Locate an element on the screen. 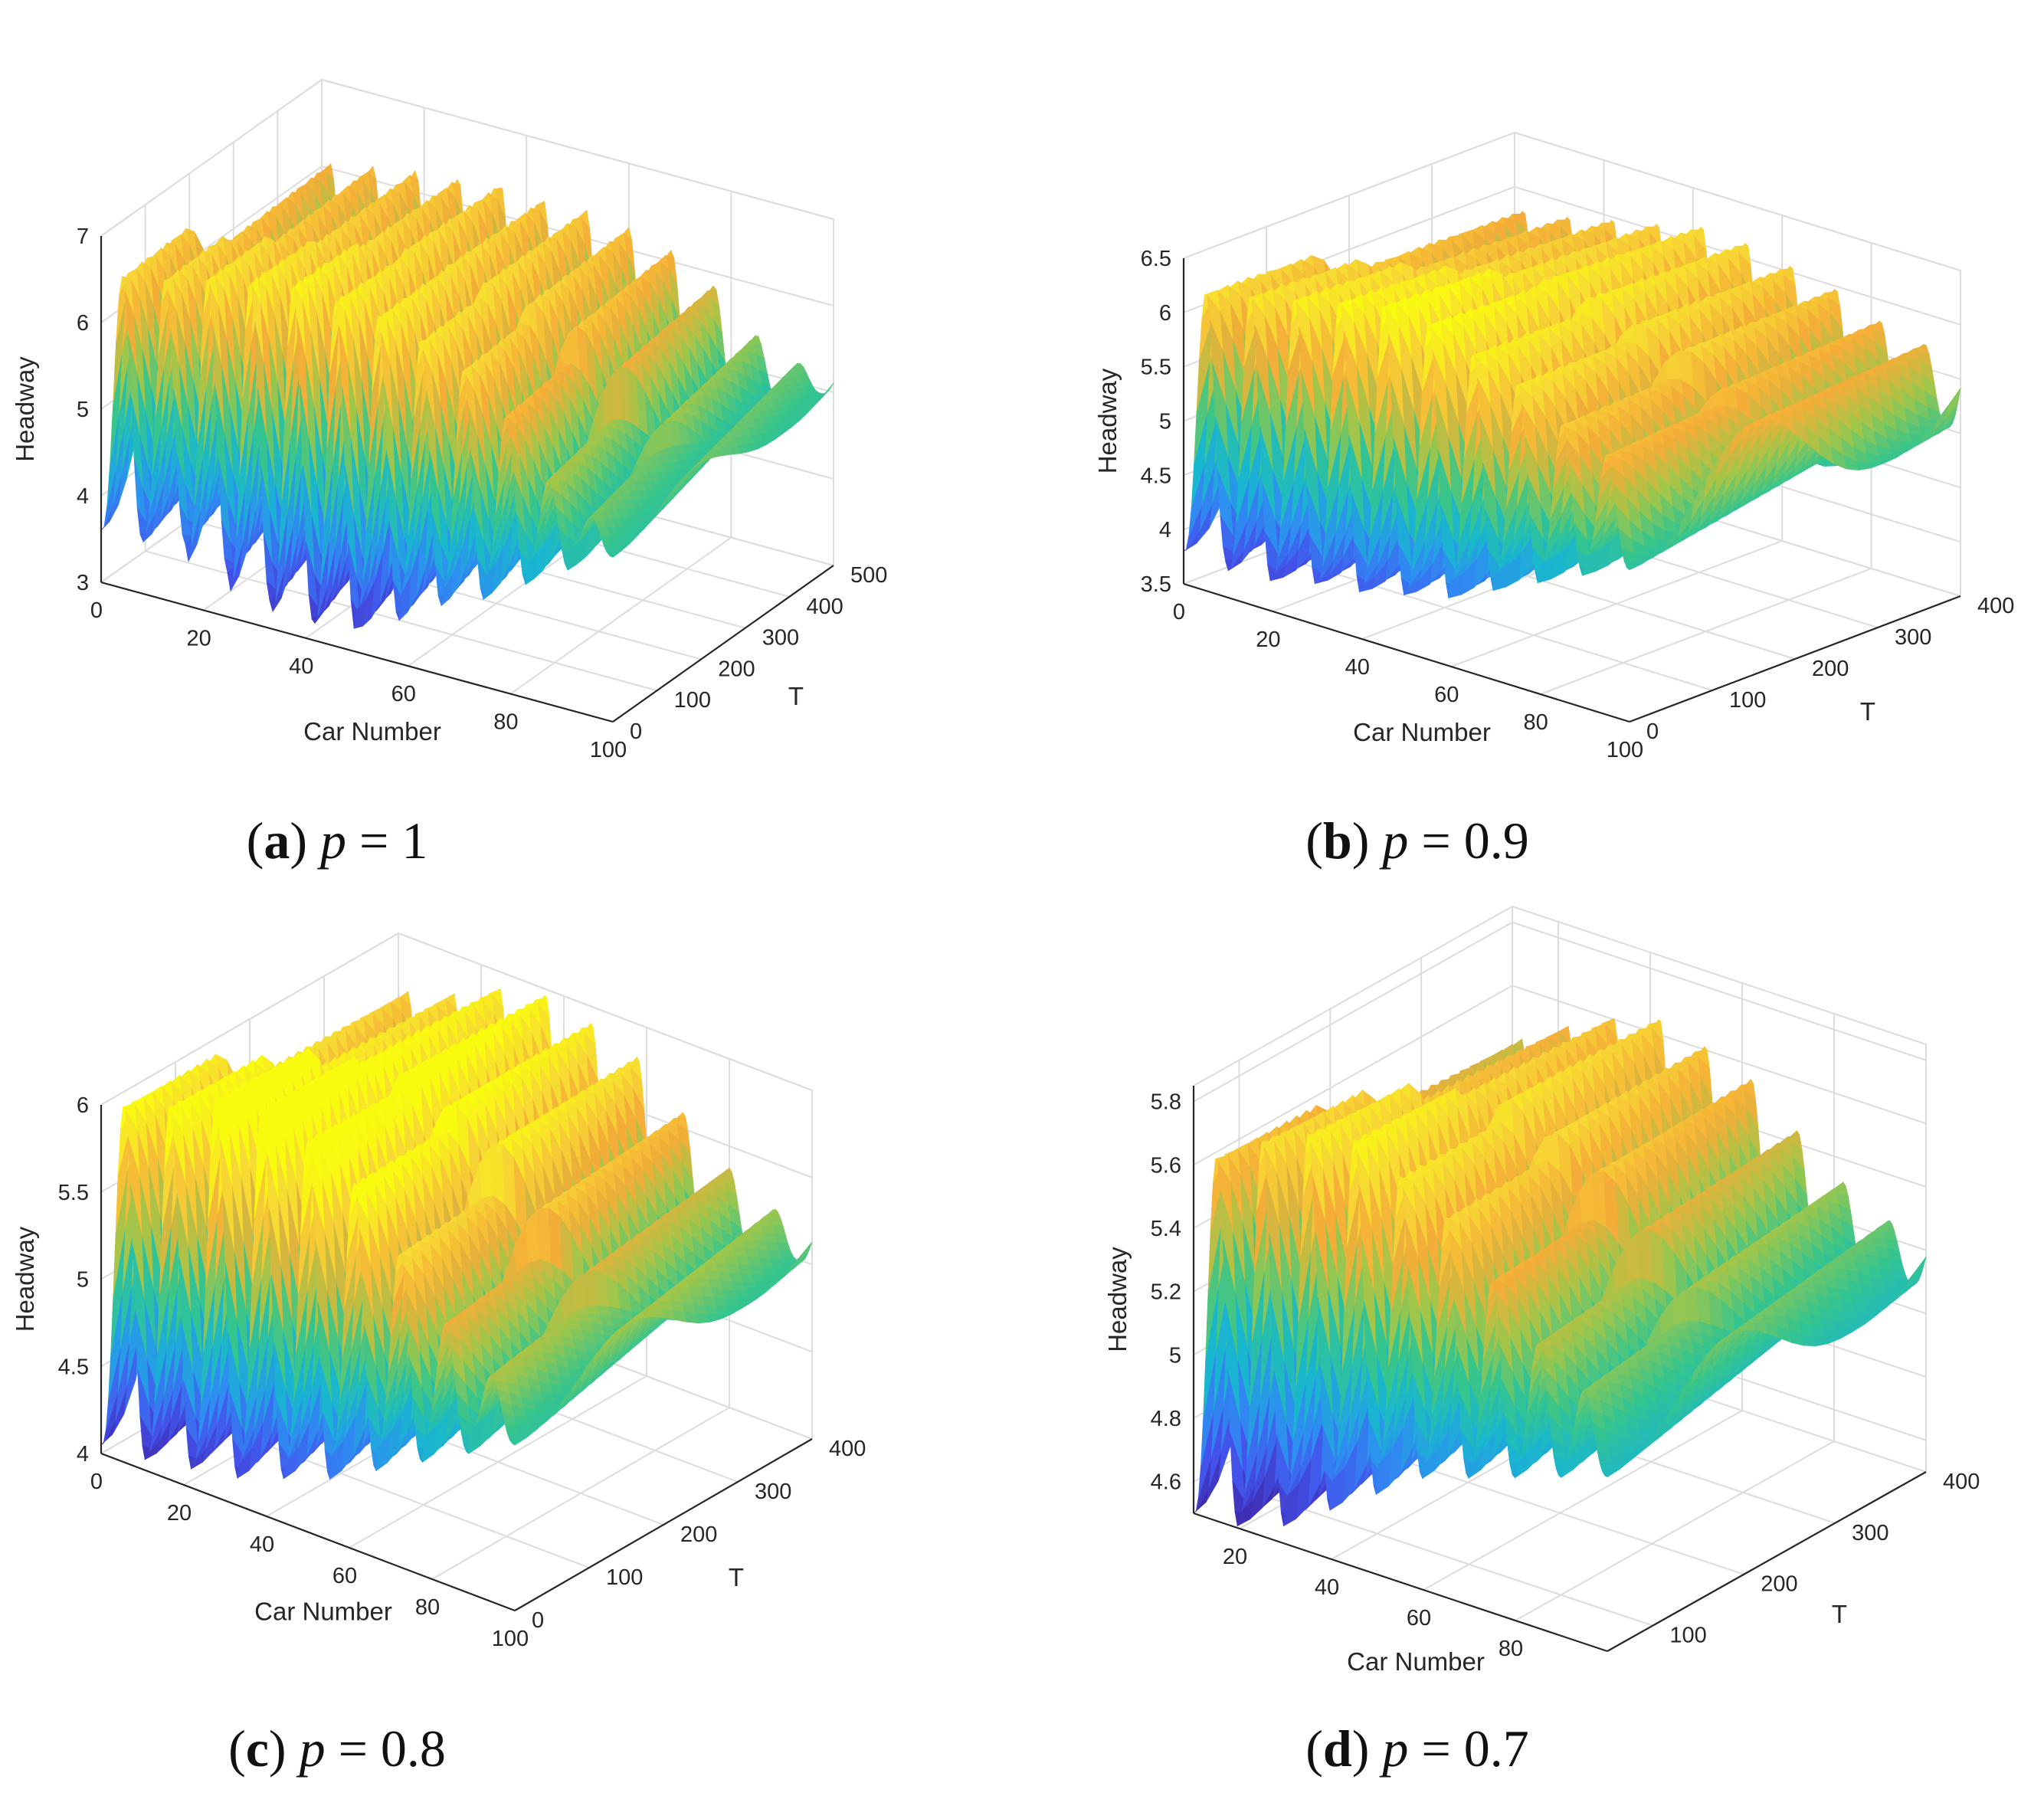 The width and height of the screenshot is (2044, 1796). z-tick-label: 5.6 is located at coordinates (1166, 1165).